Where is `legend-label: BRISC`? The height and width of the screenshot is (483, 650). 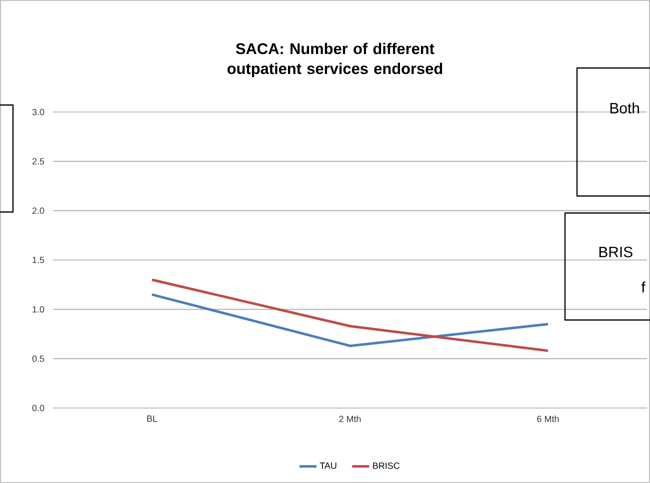
legend-label: BRISC is located at coordinates (386, 465).